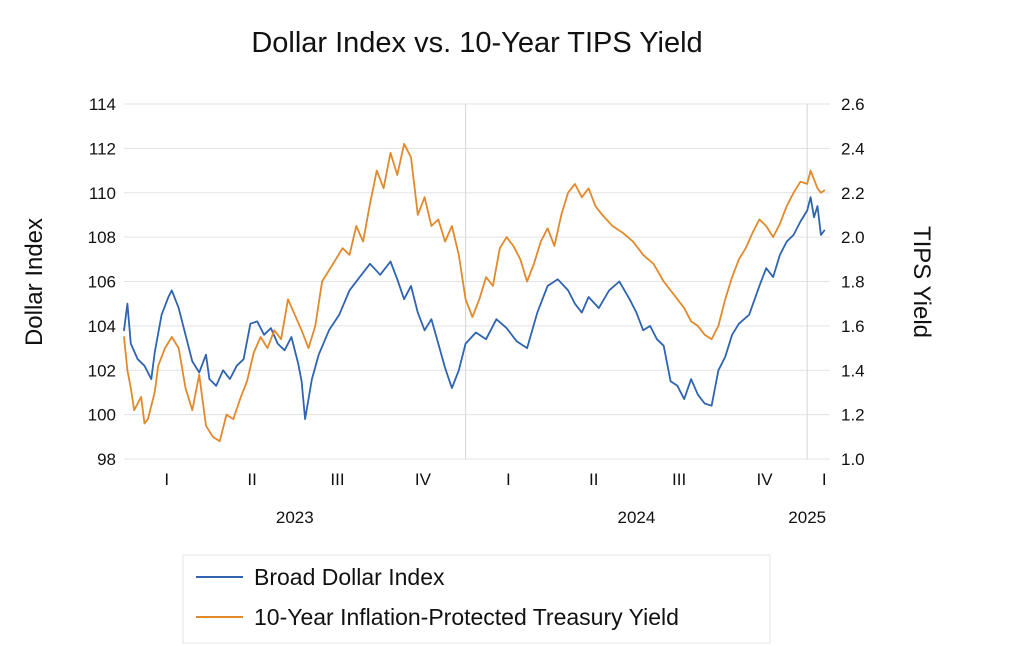 The image size is (1024, 646). Describe the element at coordinates (476, 43) in the screenshot. I see `chart-title: Dollar Index vs. 10-Year TIPS Yield` at that location.